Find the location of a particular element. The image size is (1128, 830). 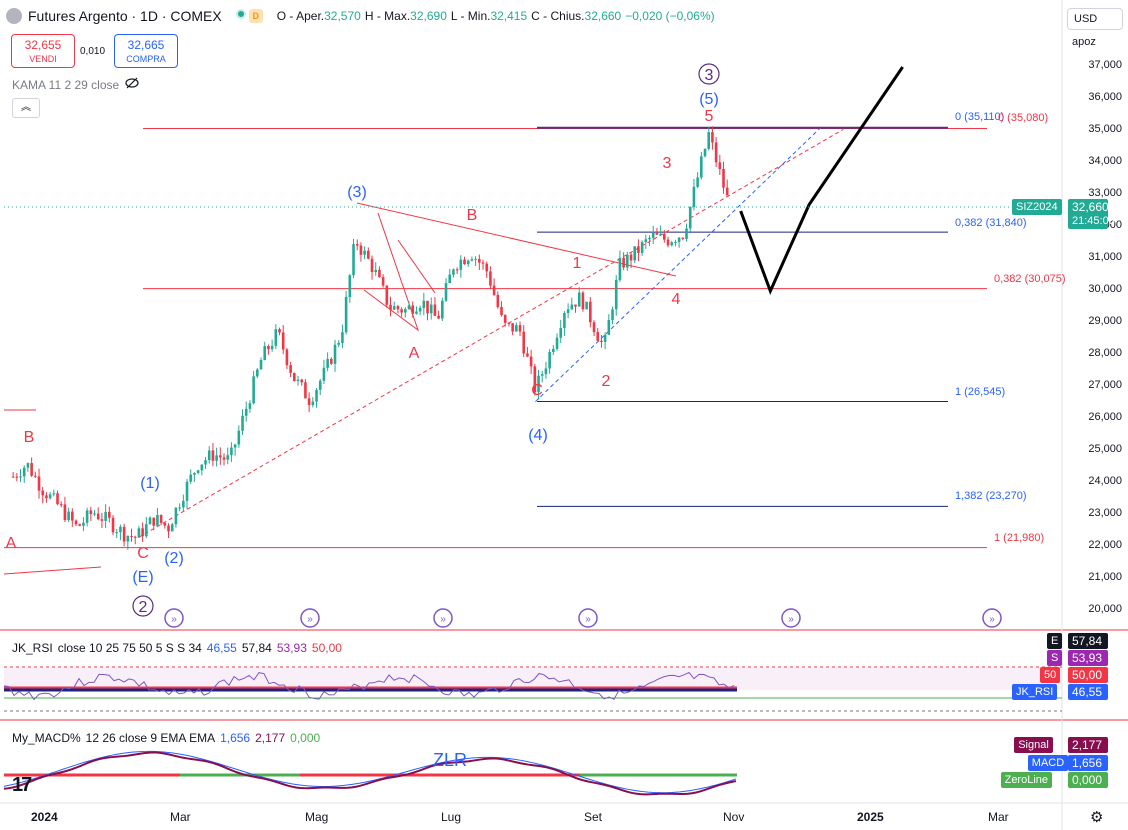

buy-button: 32,665 COMPRA is located at coordinates (146, 51).